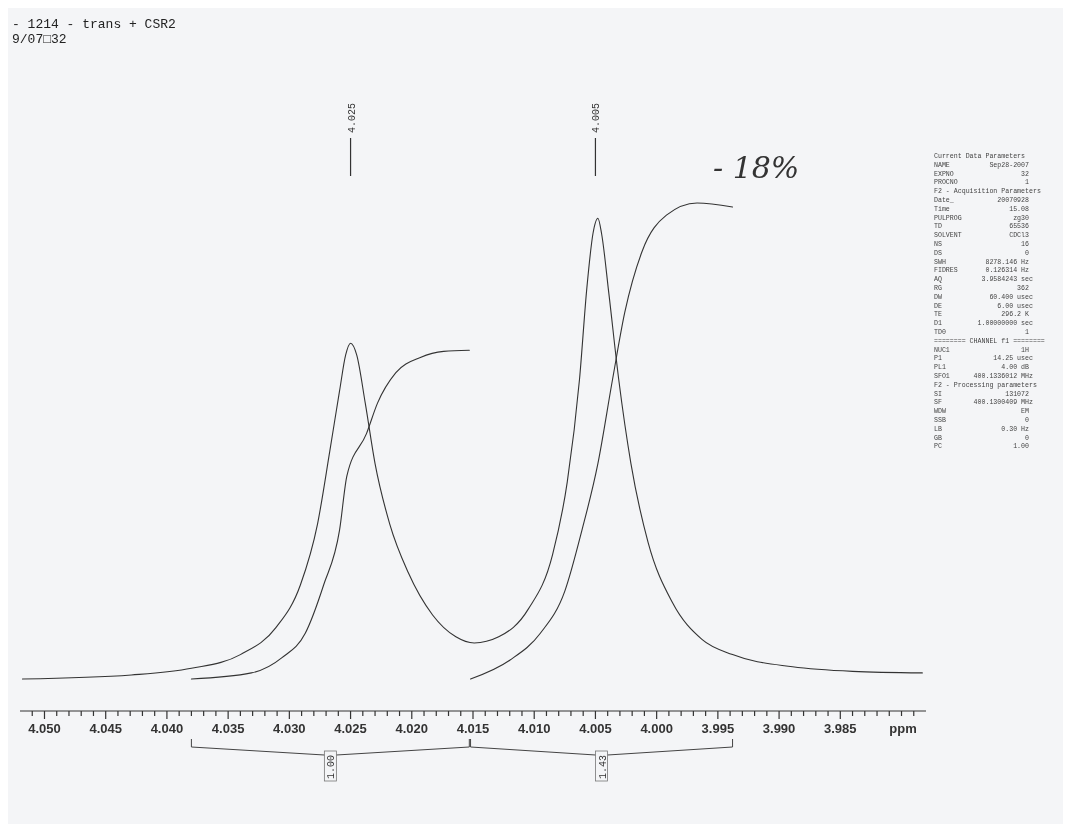 The height and width of the screenshot is (832, 1071). I want to click on chart-title: - 1214 - trans + CSR2, so click(94, 24).